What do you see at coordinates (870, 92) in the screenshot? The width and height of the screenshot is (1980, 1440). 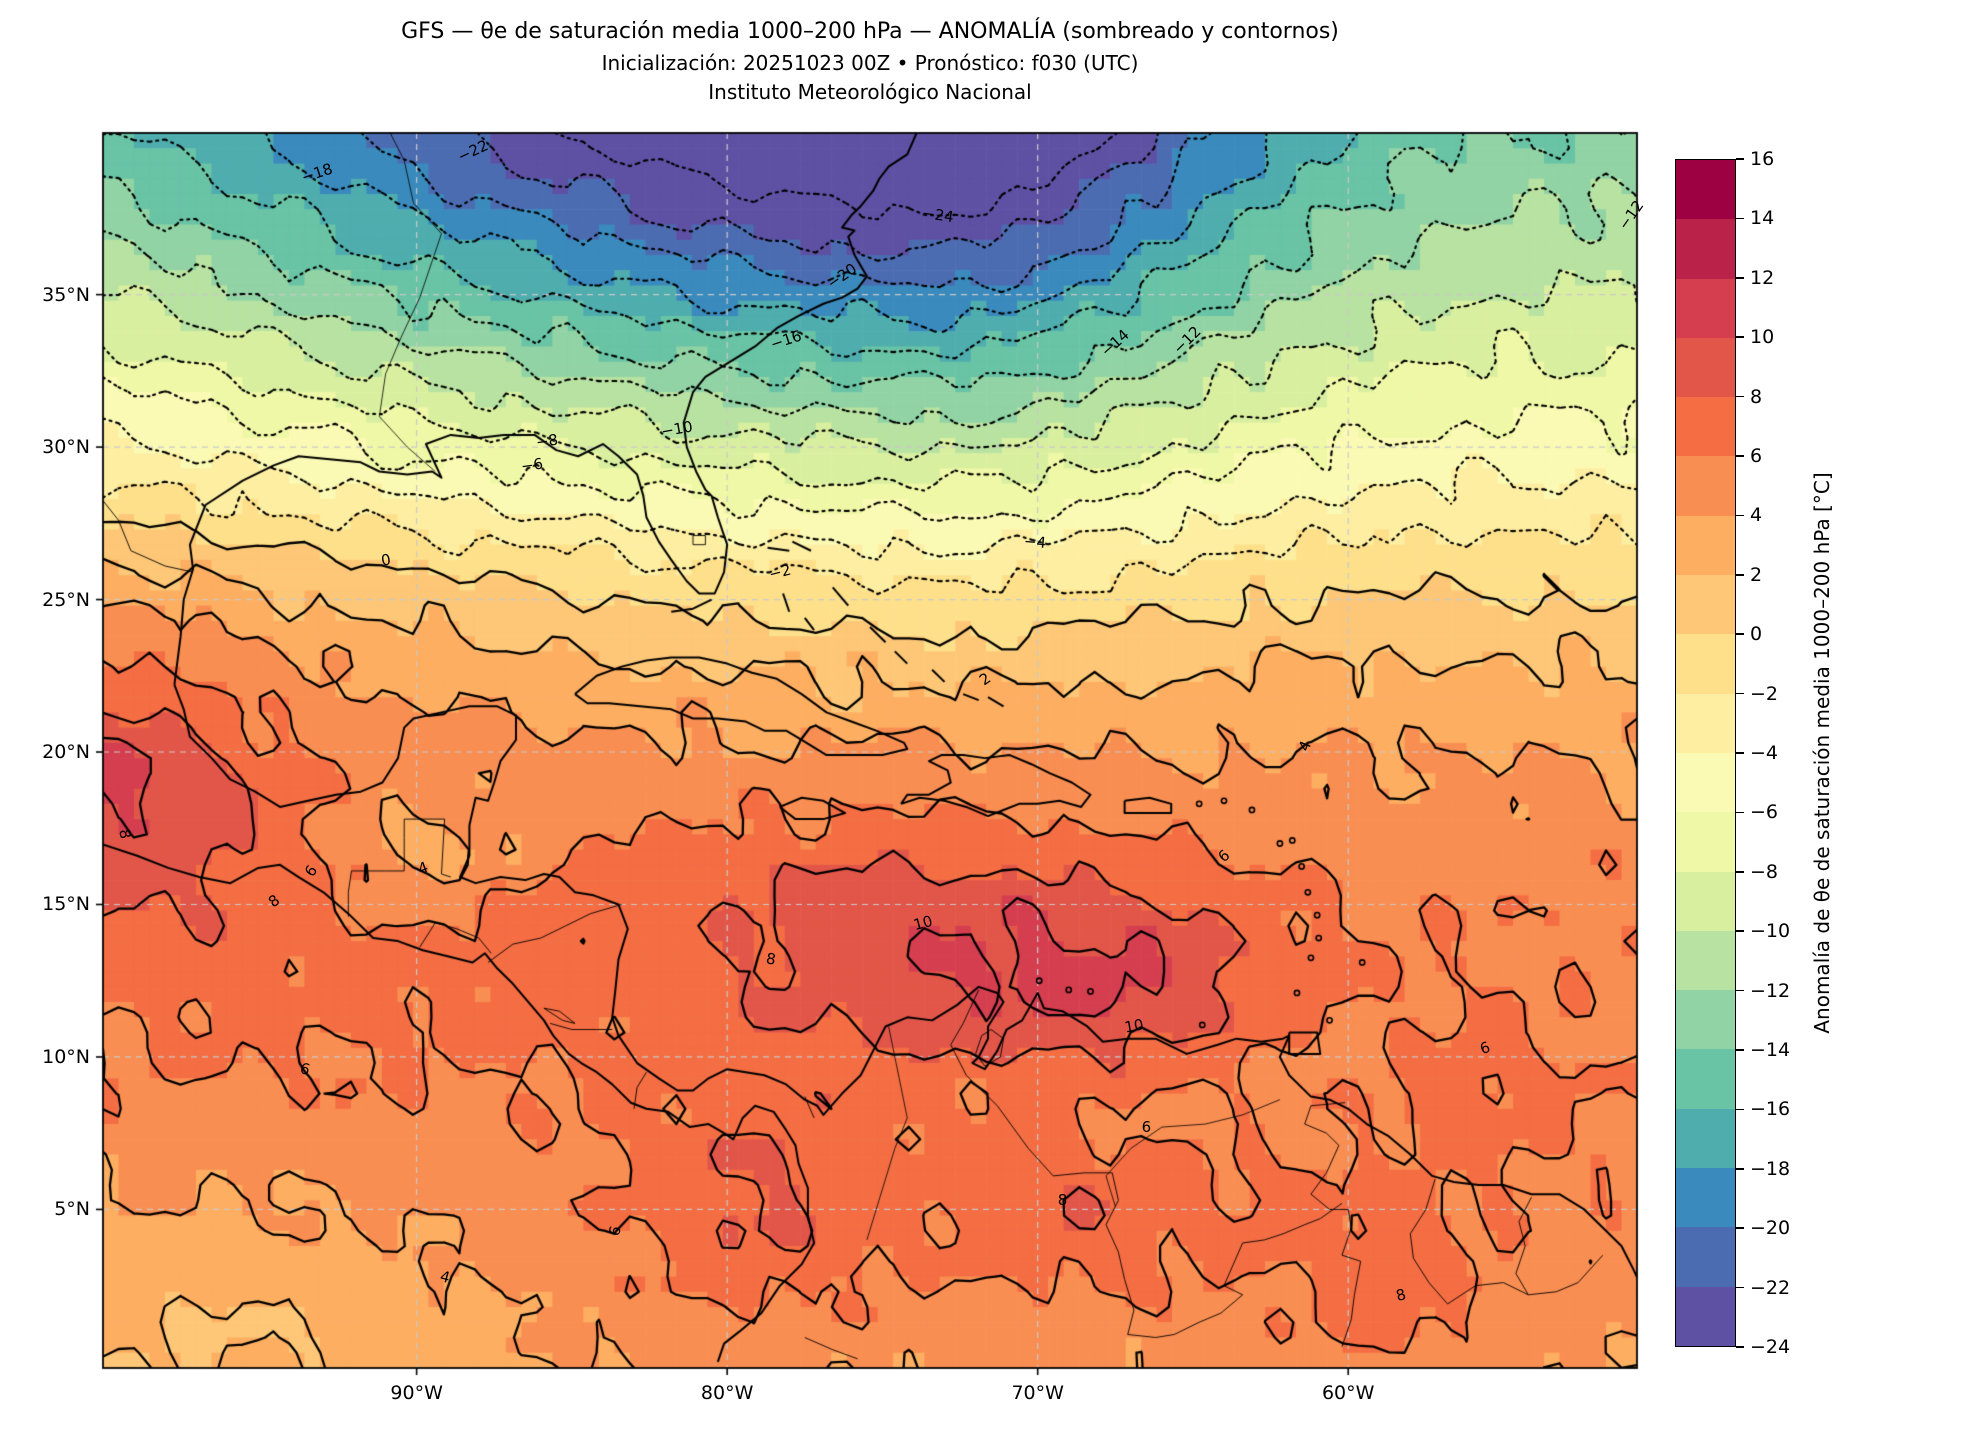 I see `chart-institution: Instituto Meteorológico Nacional` at bounding box center [870, 92].